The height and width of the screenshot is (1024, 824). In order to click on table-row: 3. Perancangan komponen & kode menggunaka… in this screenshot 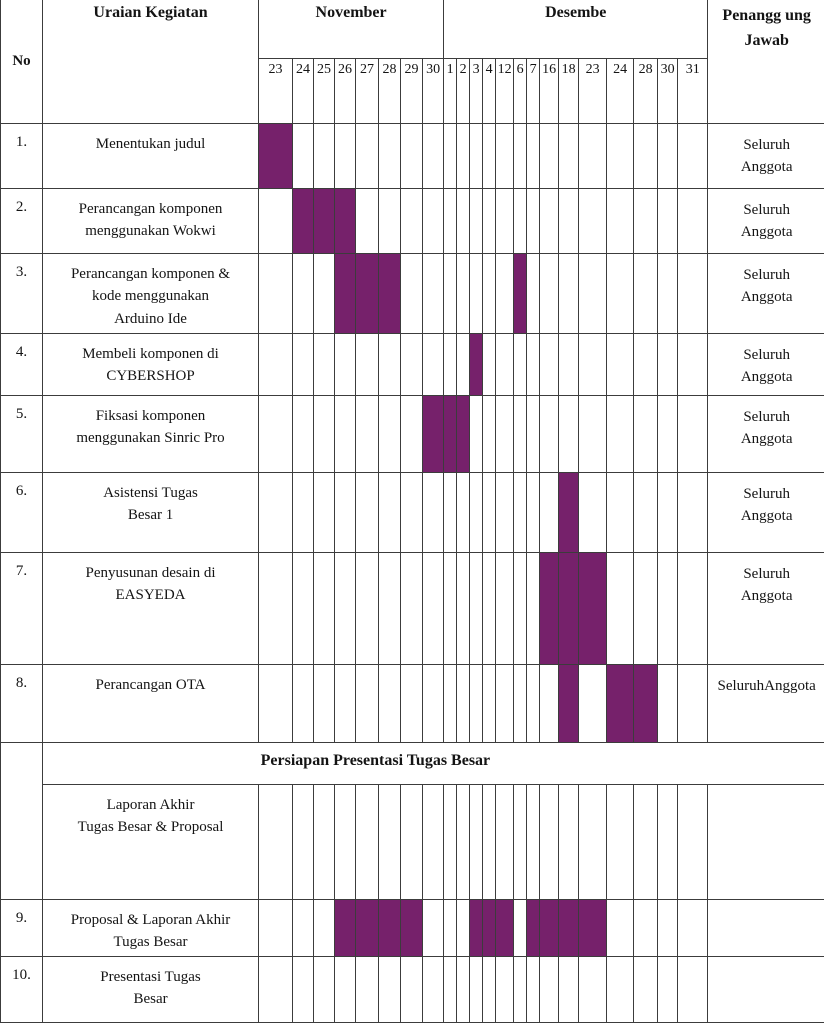, I will do `click(412, 293)`.